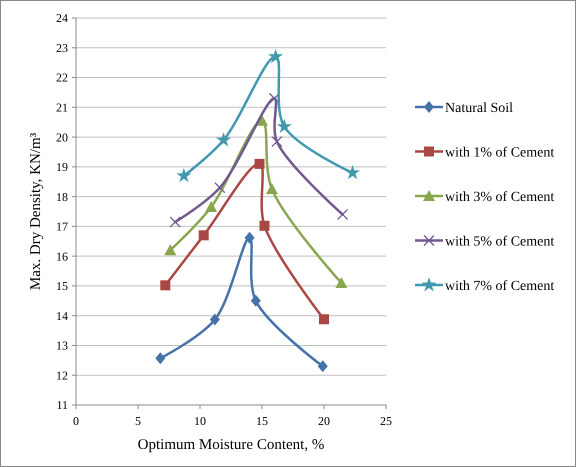 The height and width of the screenshot is (467, 576). Describe the element at coordinates (499, 242) in the screenshot. I see `legend-label: with 5% of Cement` at that location.